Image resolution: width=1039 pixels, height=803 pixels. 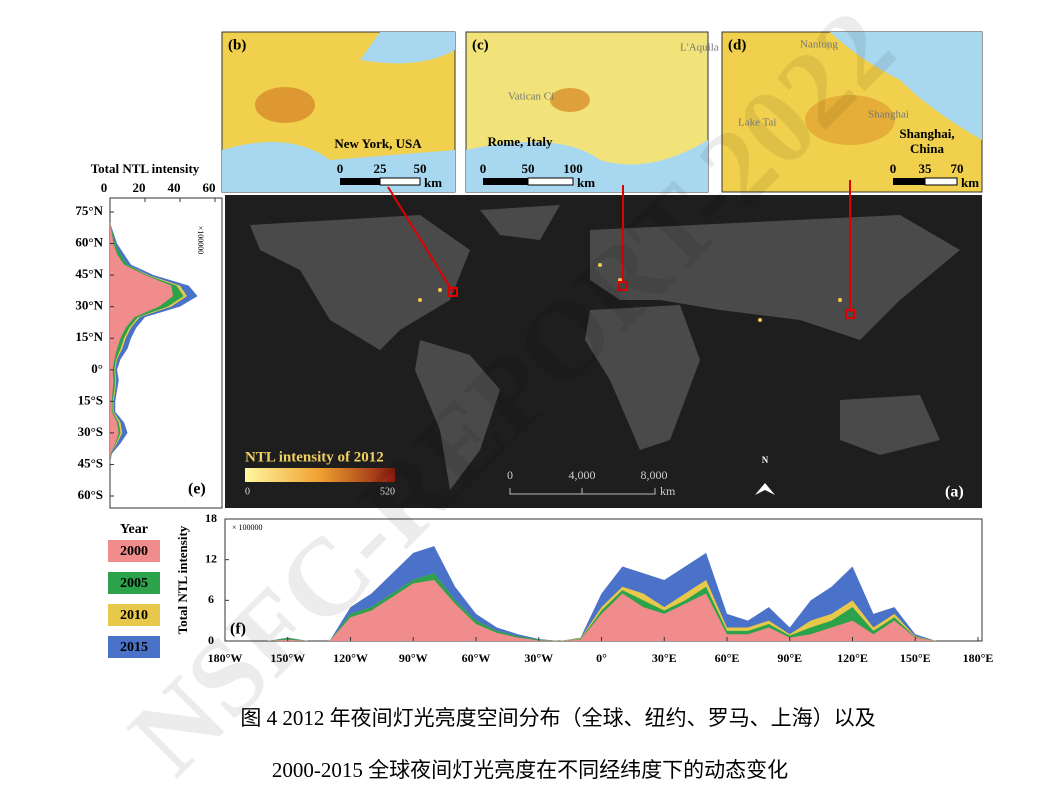 I want to click on panel-tag: (a), so click(x=954, y=492).